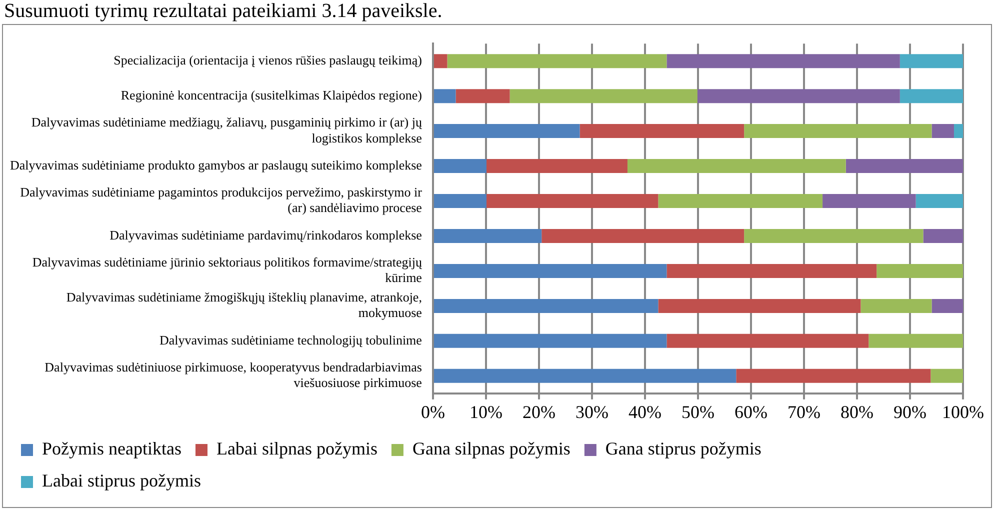 Image resolution: width=994 pixels, height=510 pixels. What do you see at coordinates (266, 234) in the screenshot?
I see `y-tick-label: Dalyvavimas sudėtiniame pardavimų/rinkodaros komplekse` at bounding box center [266, 234].